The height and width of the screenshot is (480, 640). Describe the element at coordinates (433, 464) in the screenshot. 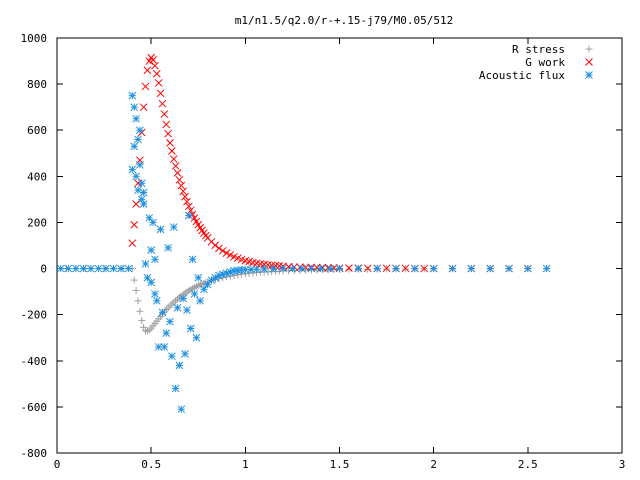

I see `x-tick-label: 2` at that location.